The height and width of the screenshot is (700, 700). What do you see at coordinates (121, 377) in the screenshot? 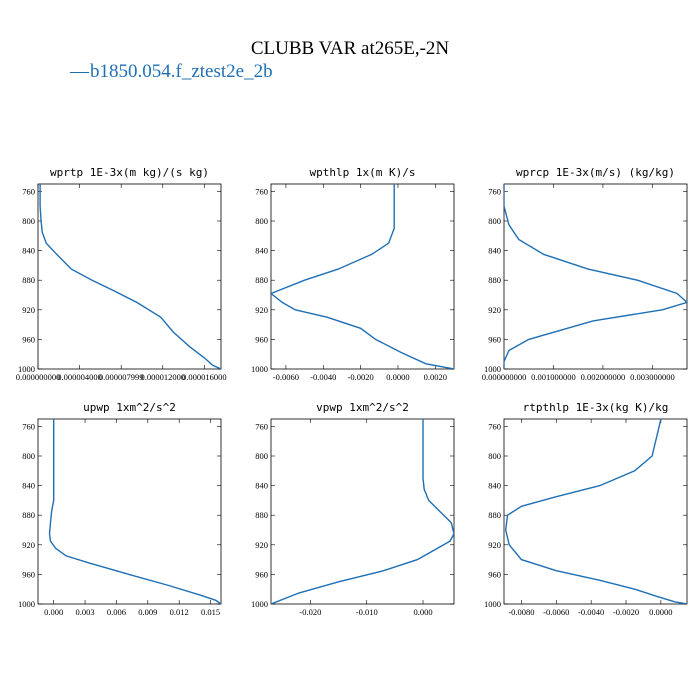
I see `x-tick-label: 0.000007999` at bounding box center [121, 377].